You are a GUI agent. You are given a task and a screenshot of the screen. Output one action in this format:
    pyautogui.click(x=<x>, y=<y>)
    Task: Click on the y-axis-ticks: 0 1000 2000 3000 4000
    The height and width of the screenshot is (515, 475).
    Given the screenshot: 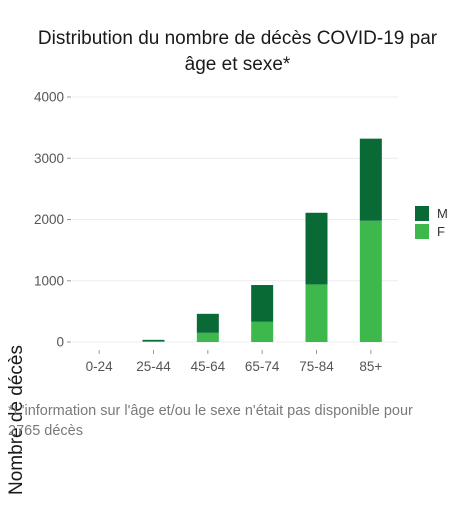 What is the action you would take?
    pyautogui.click(x=52, y=220)
    